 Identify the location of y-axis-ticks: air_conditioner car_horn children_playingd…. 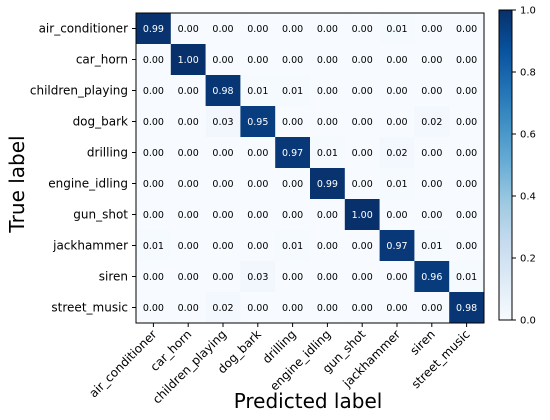
(83, 168).